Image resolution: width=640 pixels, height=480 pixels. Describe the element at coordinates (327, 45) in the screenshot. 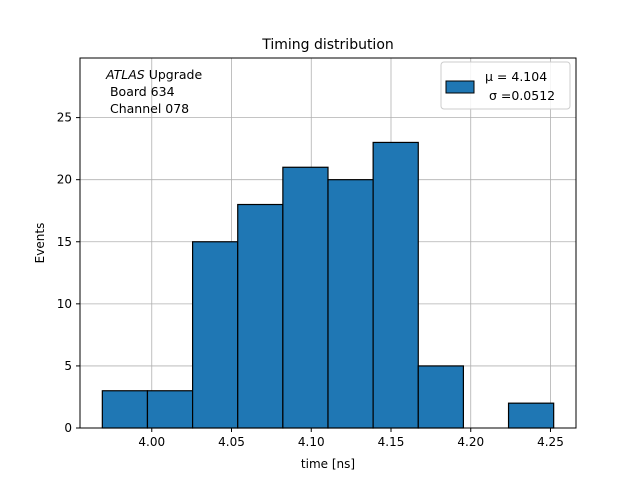

I see `chart-title: Timing distribution` at that location.